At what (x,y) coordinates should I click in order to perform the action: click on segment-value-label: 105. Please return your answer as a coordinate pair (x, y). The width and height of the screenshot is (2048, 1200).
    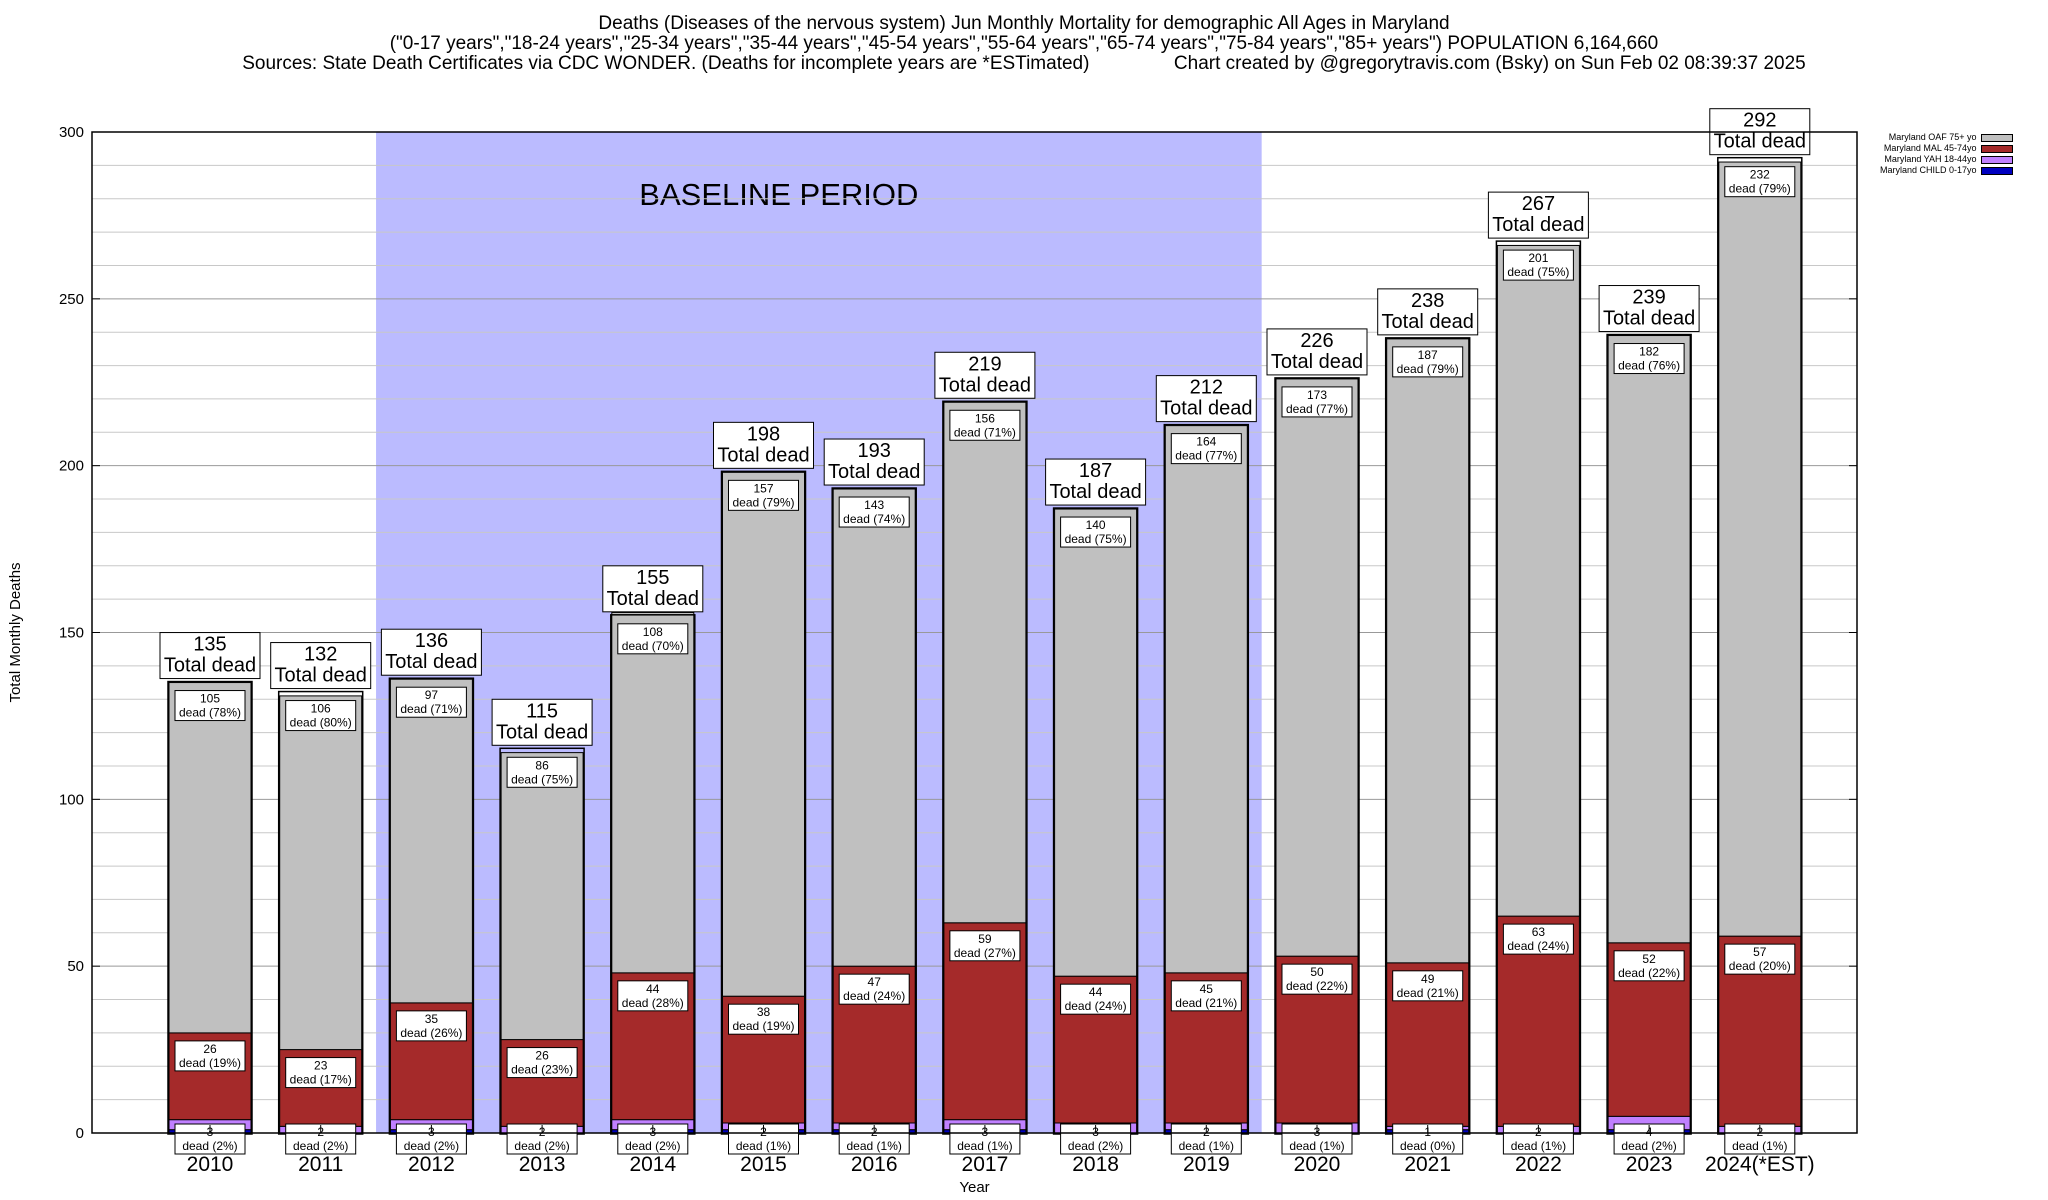
    Looking at the image, I should click on (210, 699).